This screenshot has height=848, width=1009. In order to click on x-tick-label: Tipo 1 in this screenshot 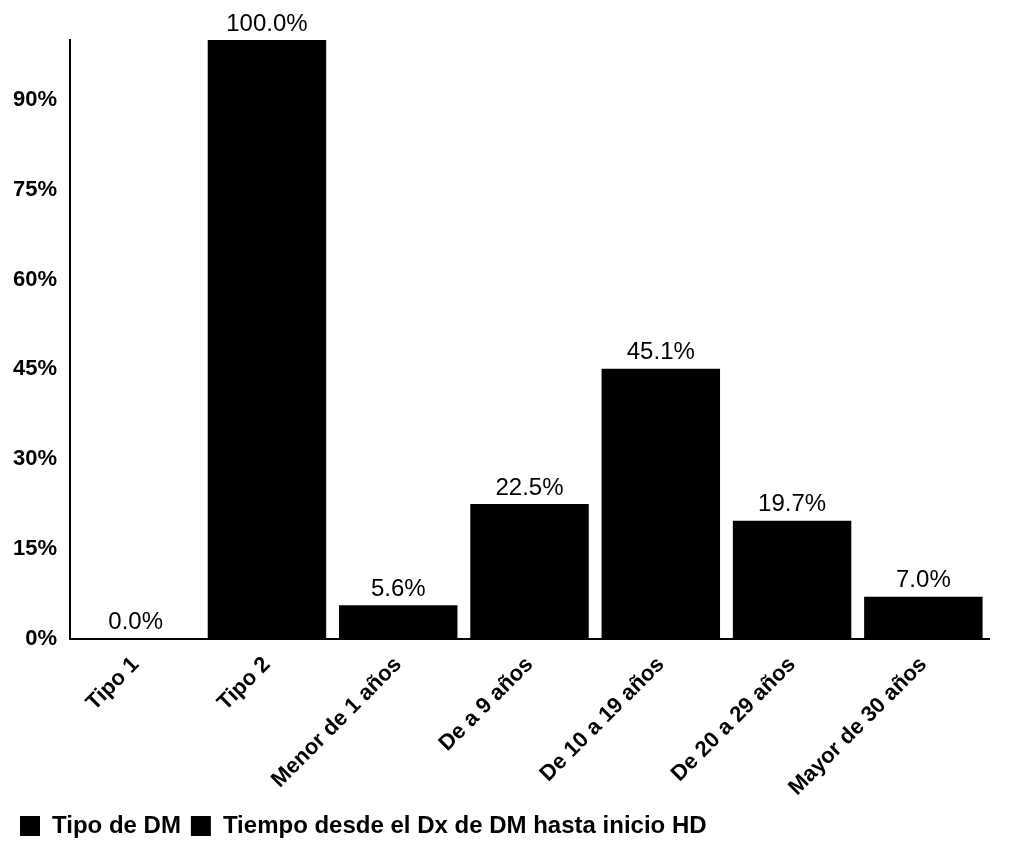, I will do `click(112, 683)`.